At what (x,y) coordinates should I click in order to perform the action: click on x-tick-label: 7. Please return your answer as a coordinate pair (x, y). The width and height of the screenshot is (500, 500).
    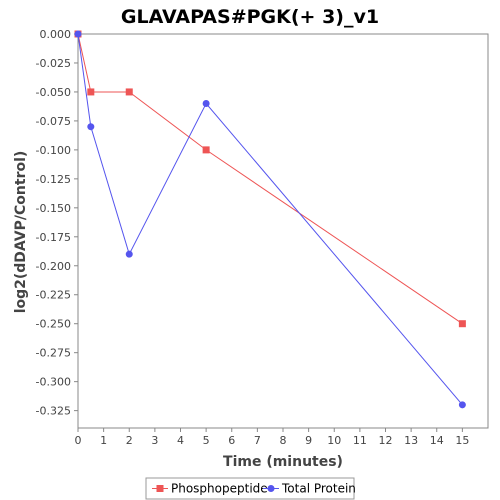
    Looking at the image, I should click on (257, 440).